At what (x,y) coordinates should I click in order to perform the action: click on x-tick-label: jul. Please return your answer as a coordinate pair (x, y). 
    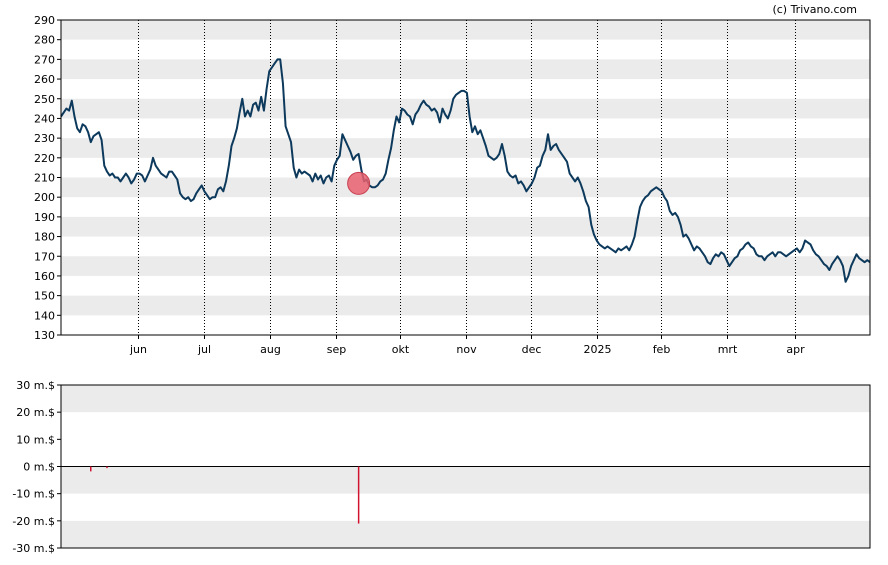
    Looking at the image, I should click on (204, 349).